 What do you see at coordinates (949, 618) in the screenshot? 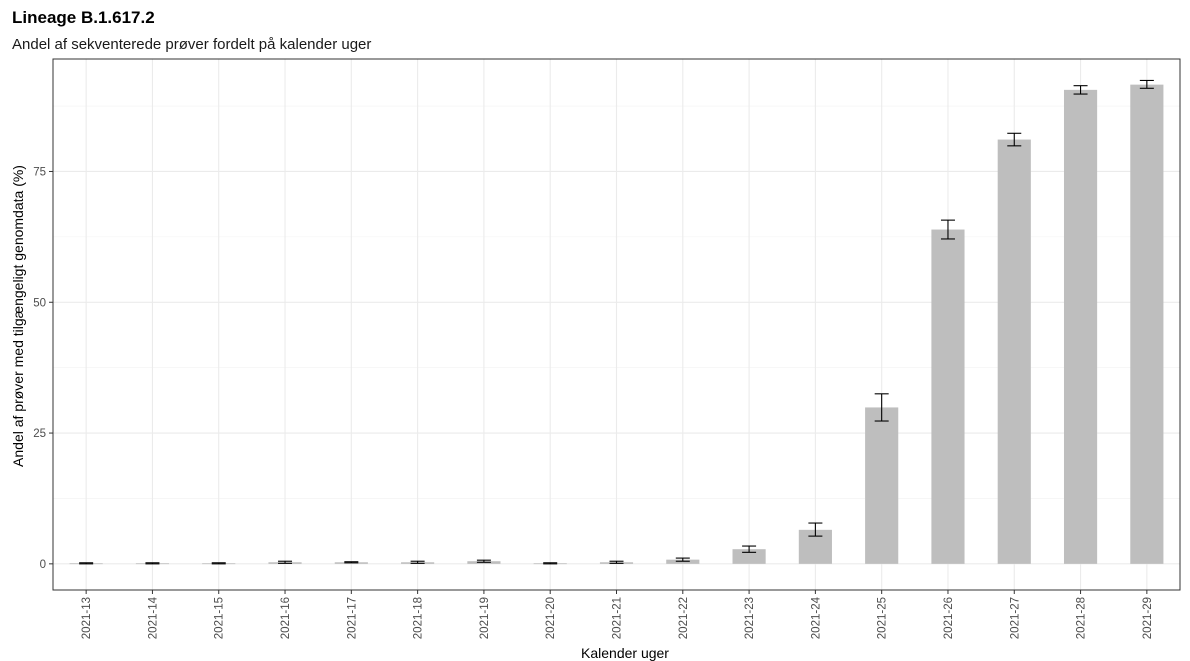
I see `x-tick-label: 2021-26` at bounding box center [949, 618].